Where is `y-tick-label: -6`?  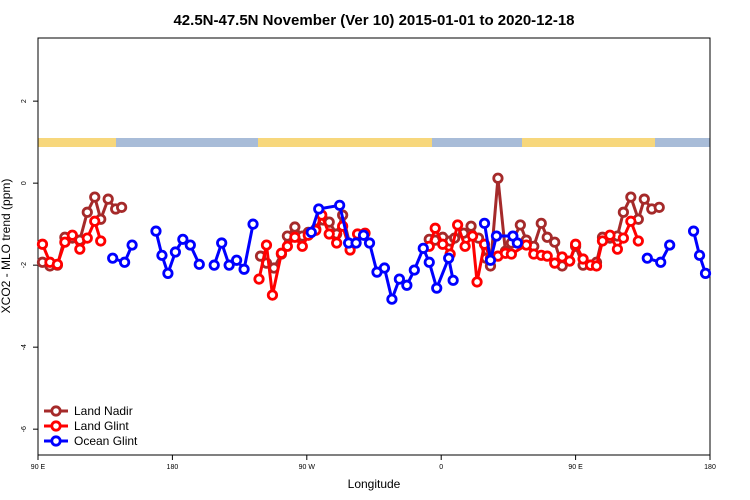
y-tick-label: -6 is located at coordinates (24, 429).